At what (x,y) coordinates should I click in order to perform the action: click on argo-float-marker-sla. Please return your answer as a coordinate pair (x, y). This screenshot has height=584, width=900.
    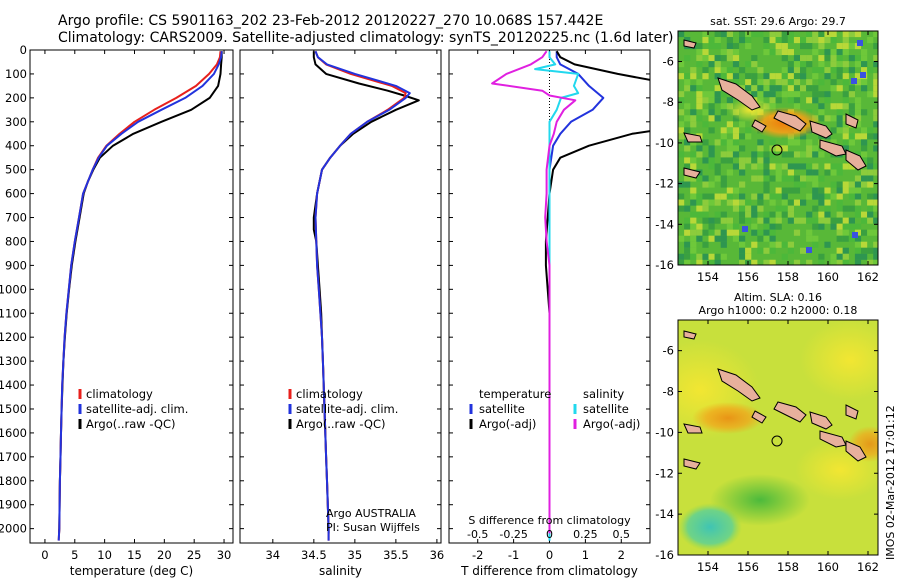
    Looking at the image, I should click on (777, 441).